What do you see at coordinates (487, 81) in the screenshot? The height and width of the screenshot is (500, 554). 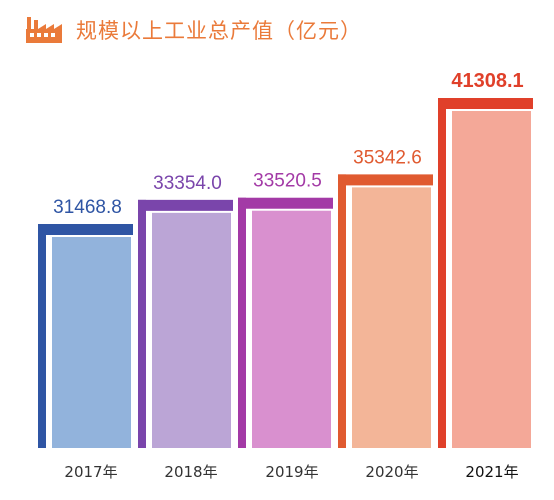 I see `data-label: 41308.1` at bounding box center [487, 81].